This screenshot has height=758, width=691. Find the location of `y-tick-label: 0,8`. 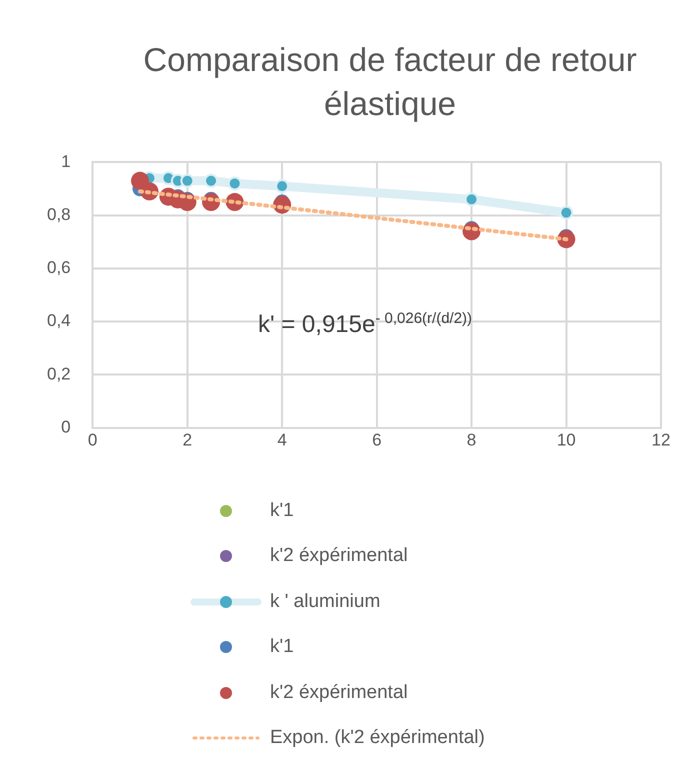

y-tick-label: 0,8 is located at coordinates (58, 214).